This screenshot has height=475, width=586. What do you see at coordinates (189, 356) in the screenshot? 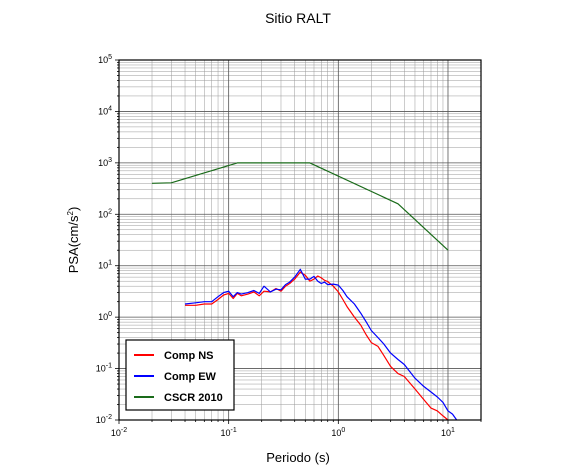
I see `legend-label-ns: Comp NS` at bounding box center [189, 356].